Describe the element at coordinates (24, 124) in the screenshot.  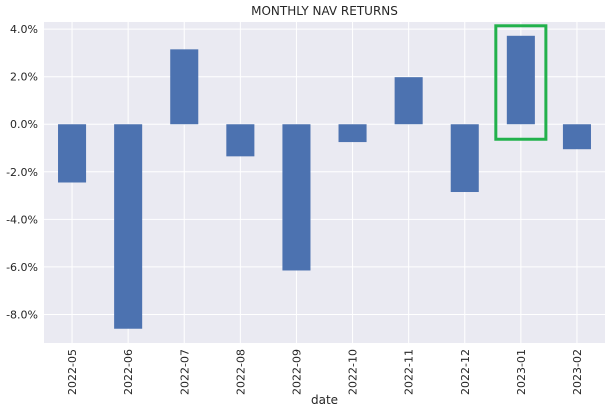
I see `y-tick-label: 0.0%` at that location.